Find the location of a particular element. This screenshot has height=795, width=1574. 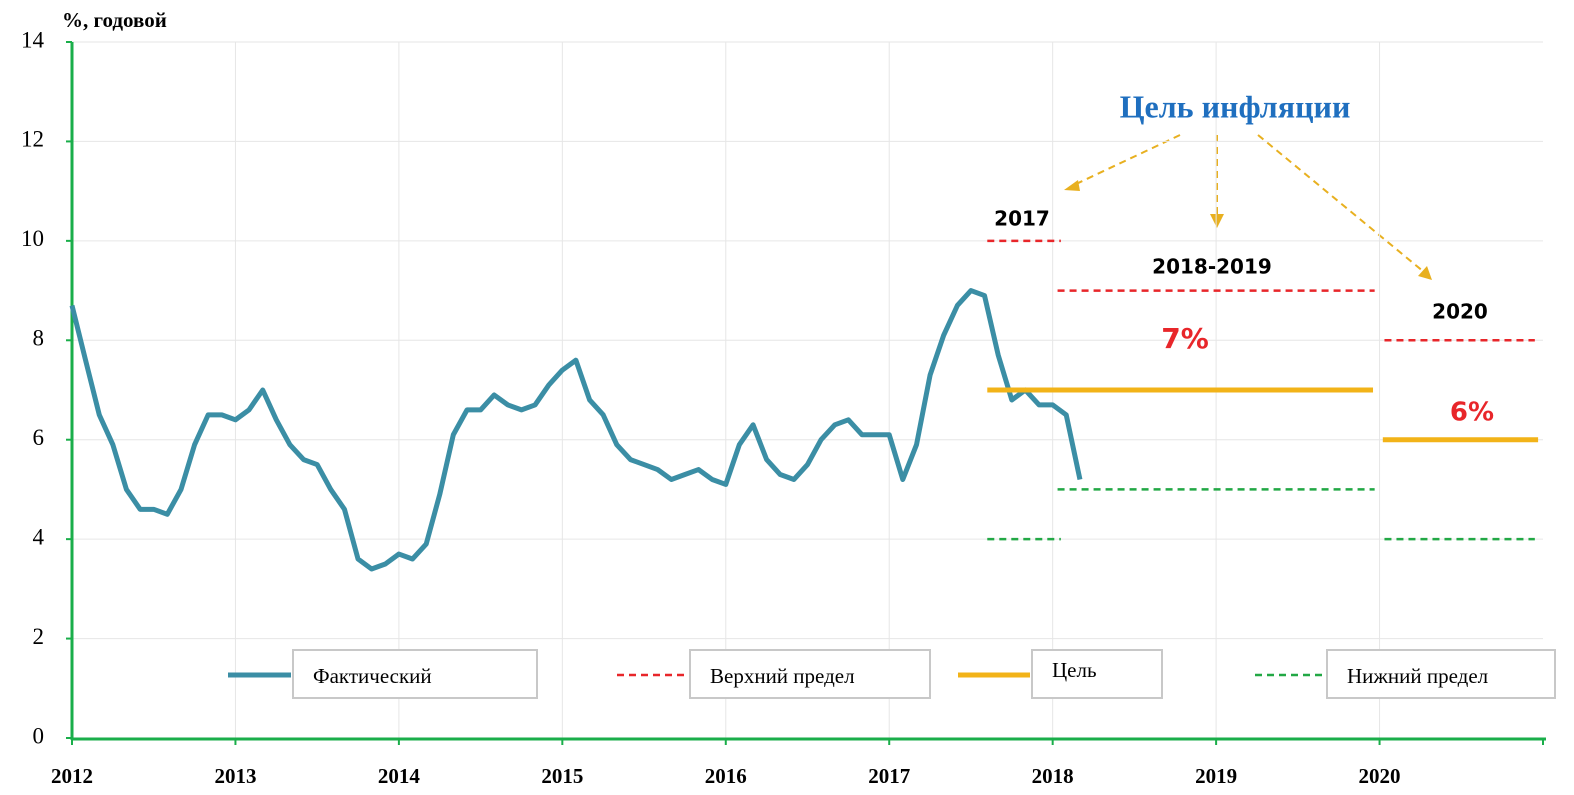

legend-label: Фактический is located at coordinates (372, 676).